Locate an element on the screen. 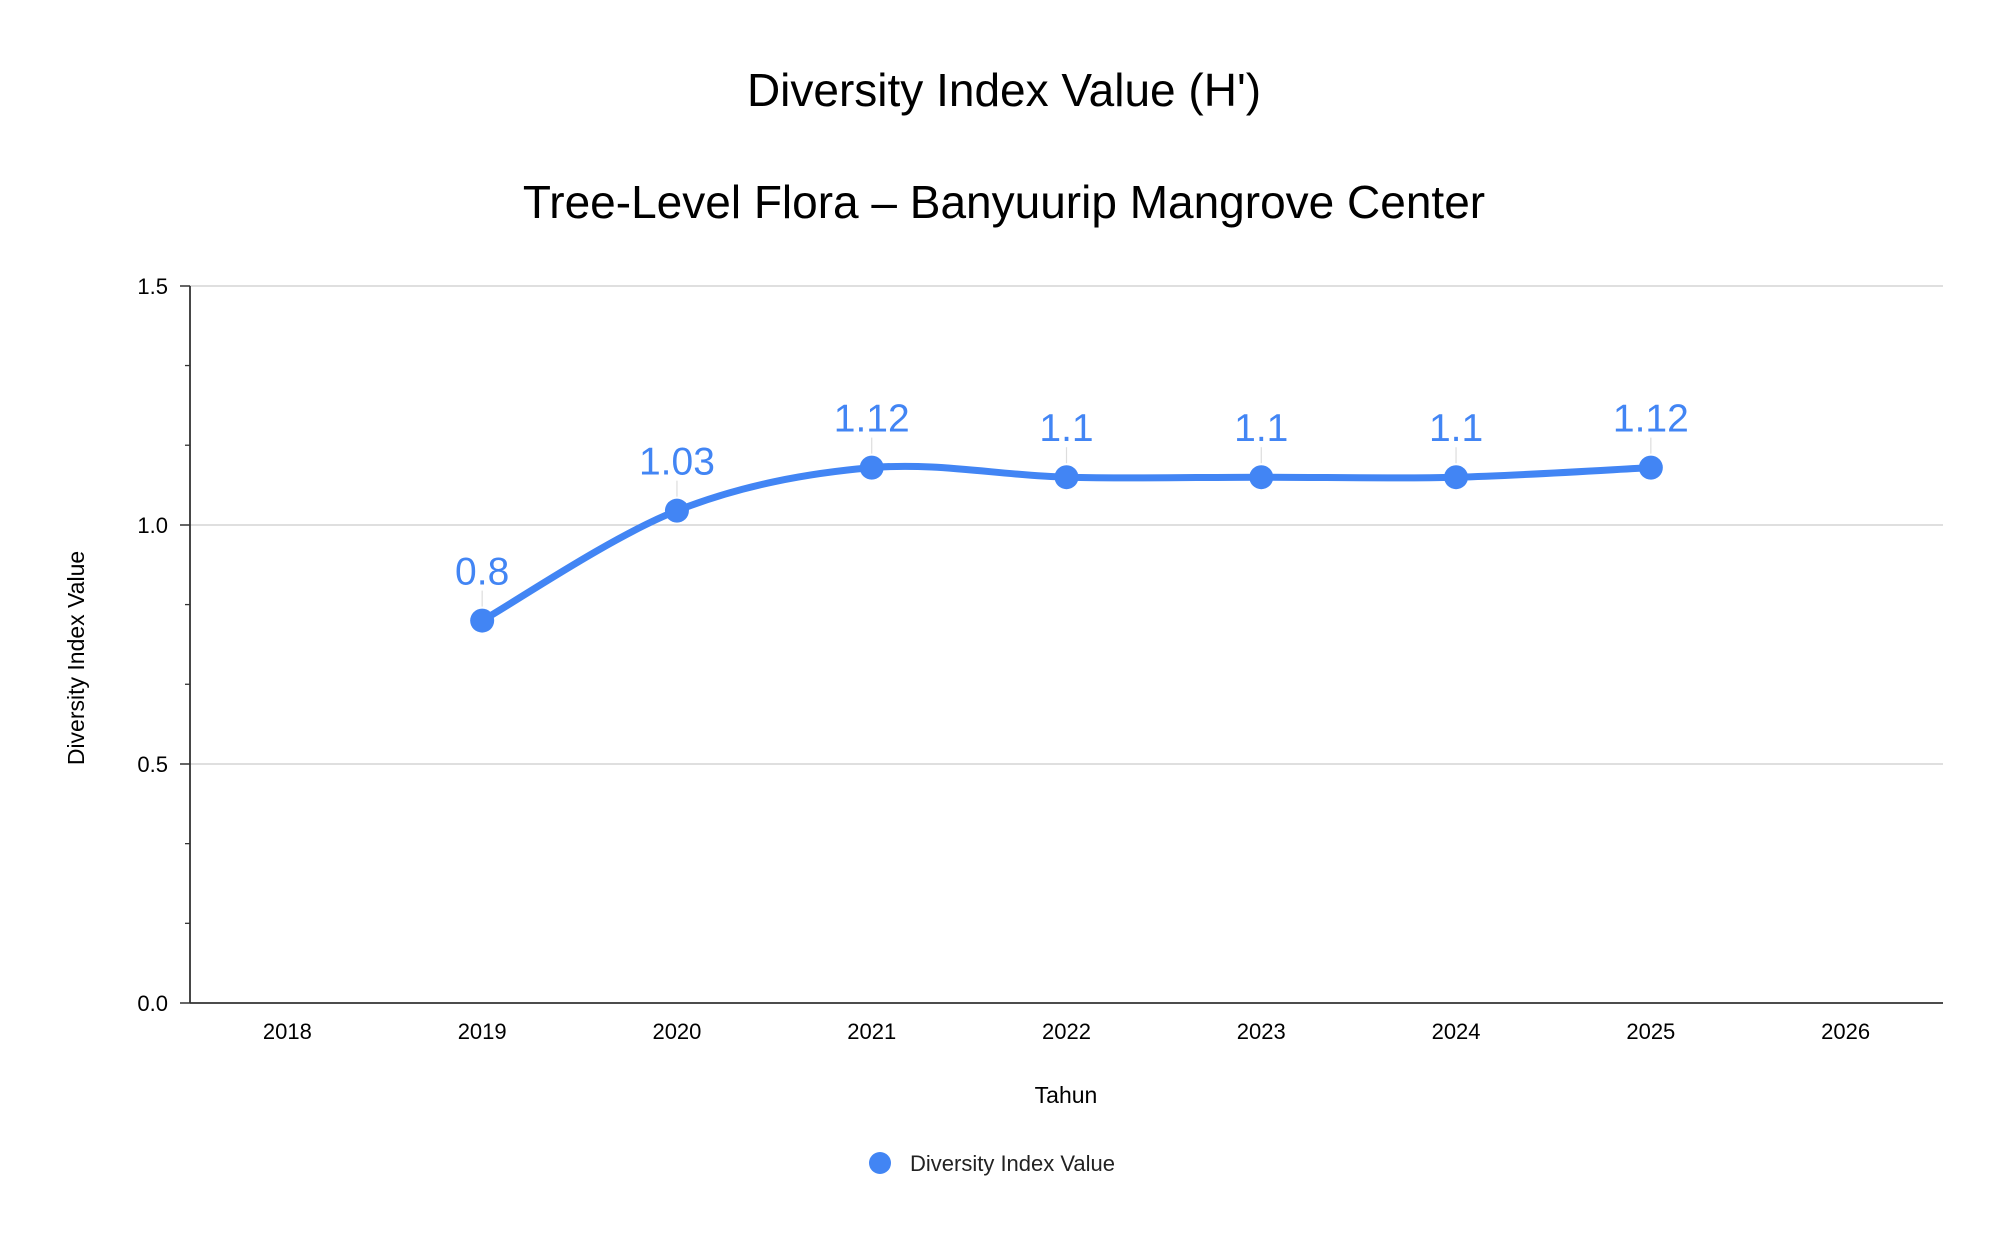  x-tick-label: 2018 is located at coordinates (287, 1031).